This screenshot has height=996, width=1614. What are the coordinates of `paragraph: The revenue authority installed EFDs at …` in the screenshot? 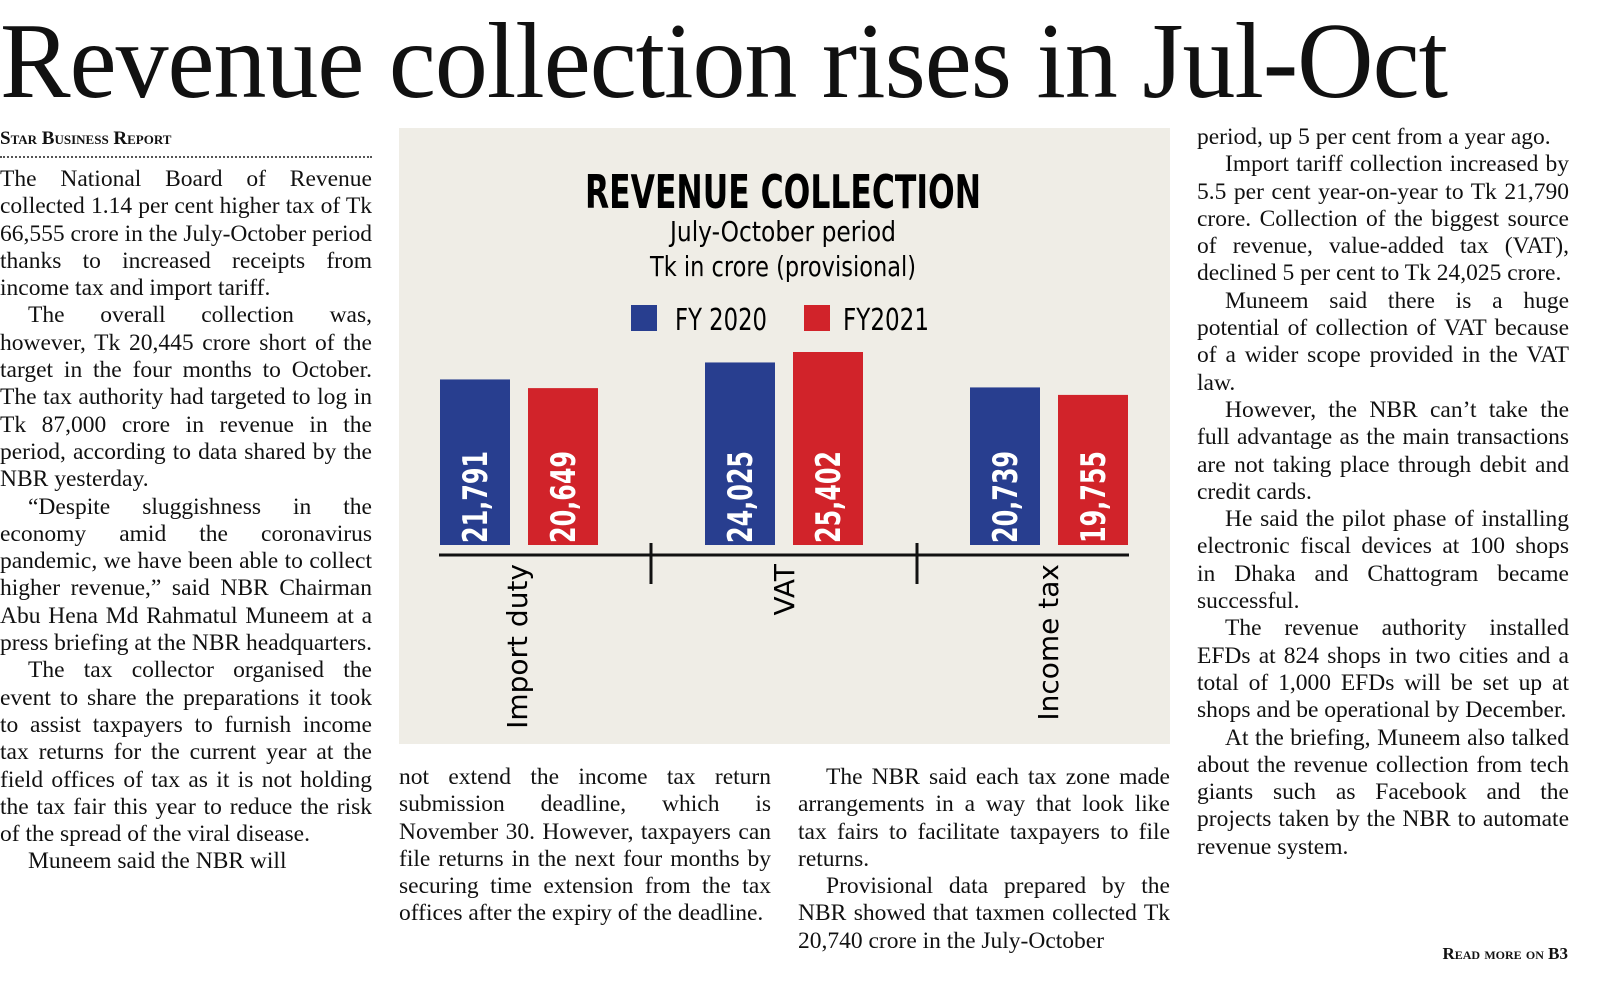 It's located at (1383, 669).